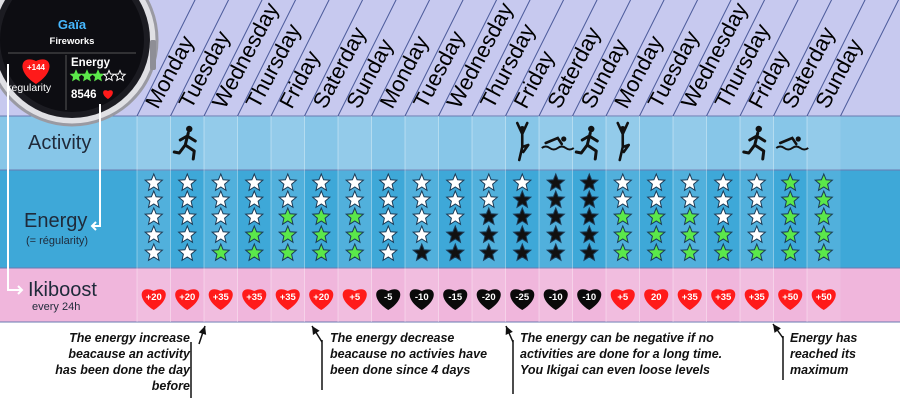  I want to click on ikiboost-value: -15, so click(455, 297).